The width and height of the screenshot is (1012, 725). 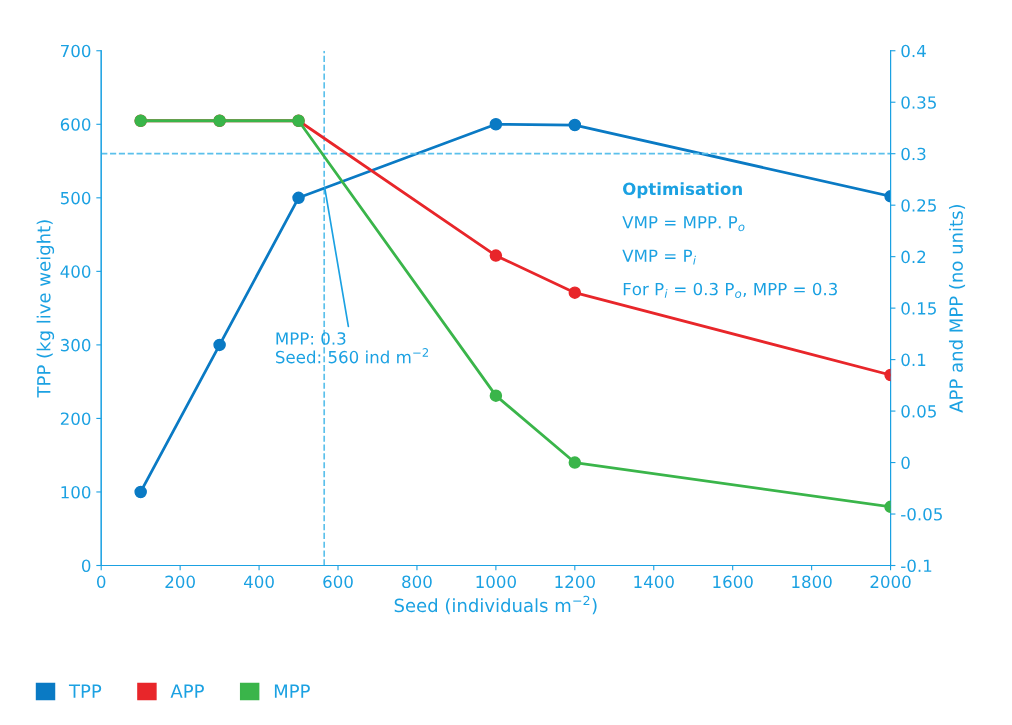 What do you see at coordinates (75, 418) in the screenshot?
I see `y-tick-label: 200` at bounding box center [75, 418].